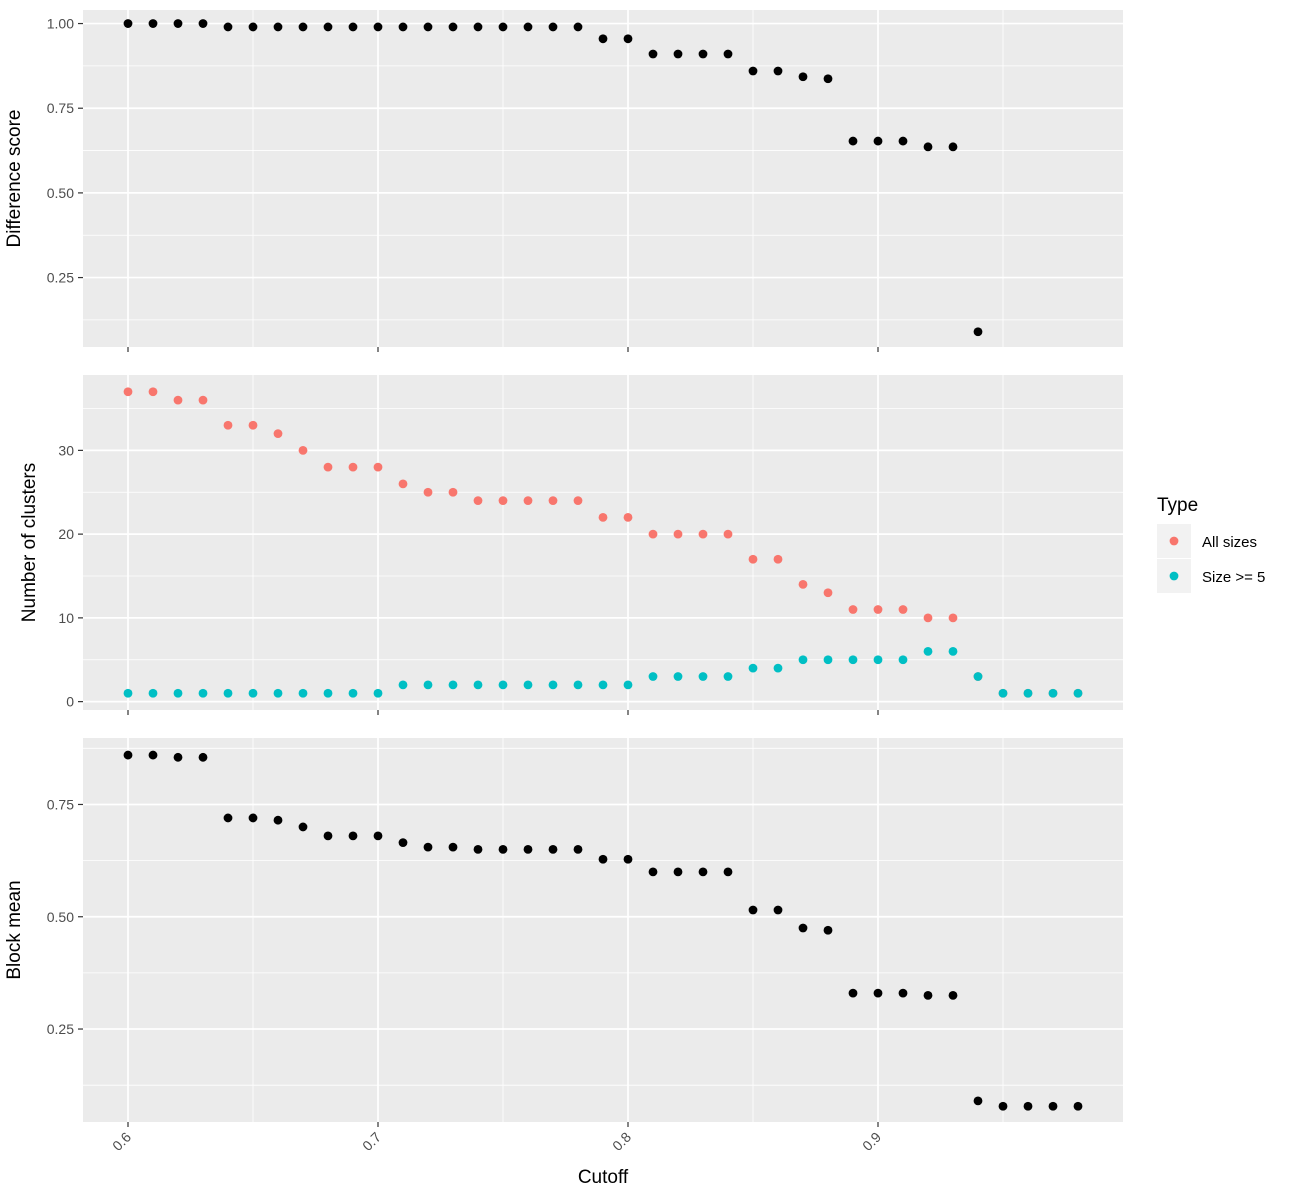 The width and height of the screenshot is (1300, 1200). I want to click on y-axis-title: Difference score, so click(14, 179).